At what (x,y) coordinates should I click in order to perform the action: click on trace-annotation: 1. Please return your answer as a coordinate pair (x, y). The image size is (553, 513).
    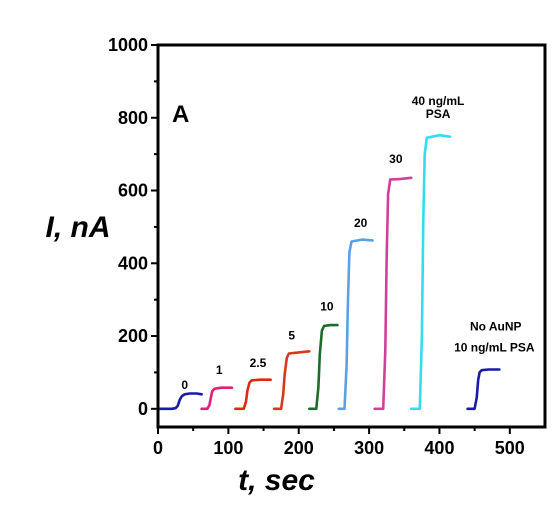
    Looking at the image, I should click on (219, 370).